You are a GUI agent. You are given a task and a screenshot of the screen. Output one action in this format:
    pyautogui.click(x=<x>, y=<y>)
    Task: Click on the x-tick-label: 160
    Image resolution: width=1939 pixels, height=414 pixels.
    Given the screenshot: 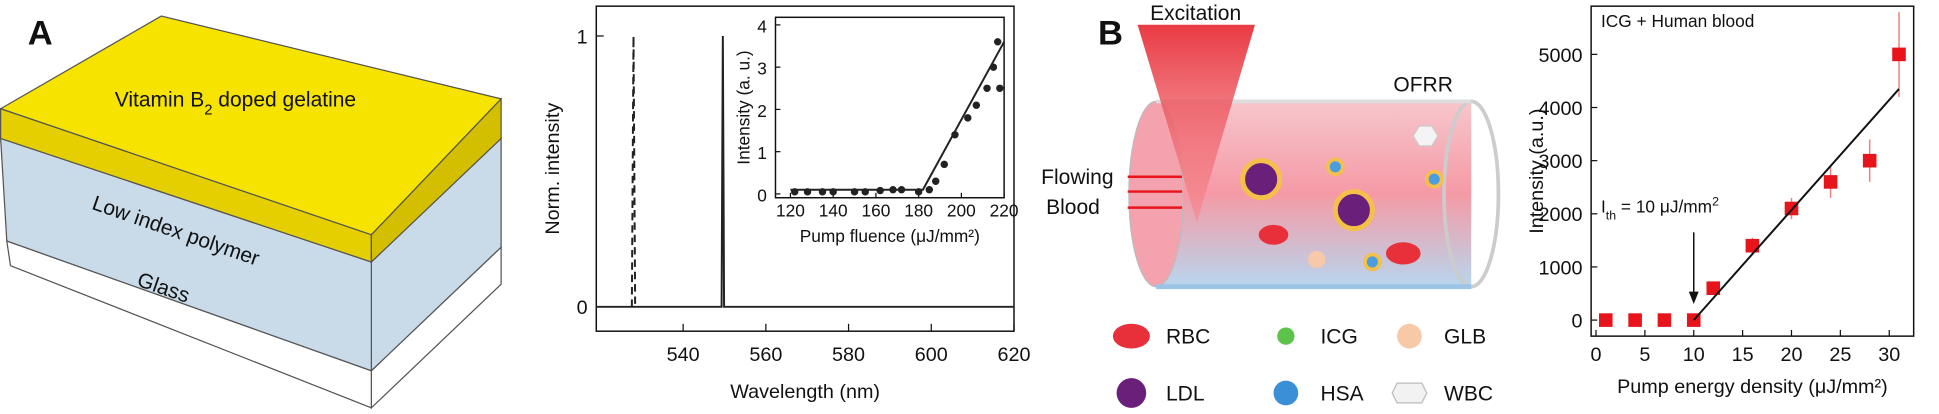 What is the action you would take?
    pyautogui.click(x=875, y=210)
    